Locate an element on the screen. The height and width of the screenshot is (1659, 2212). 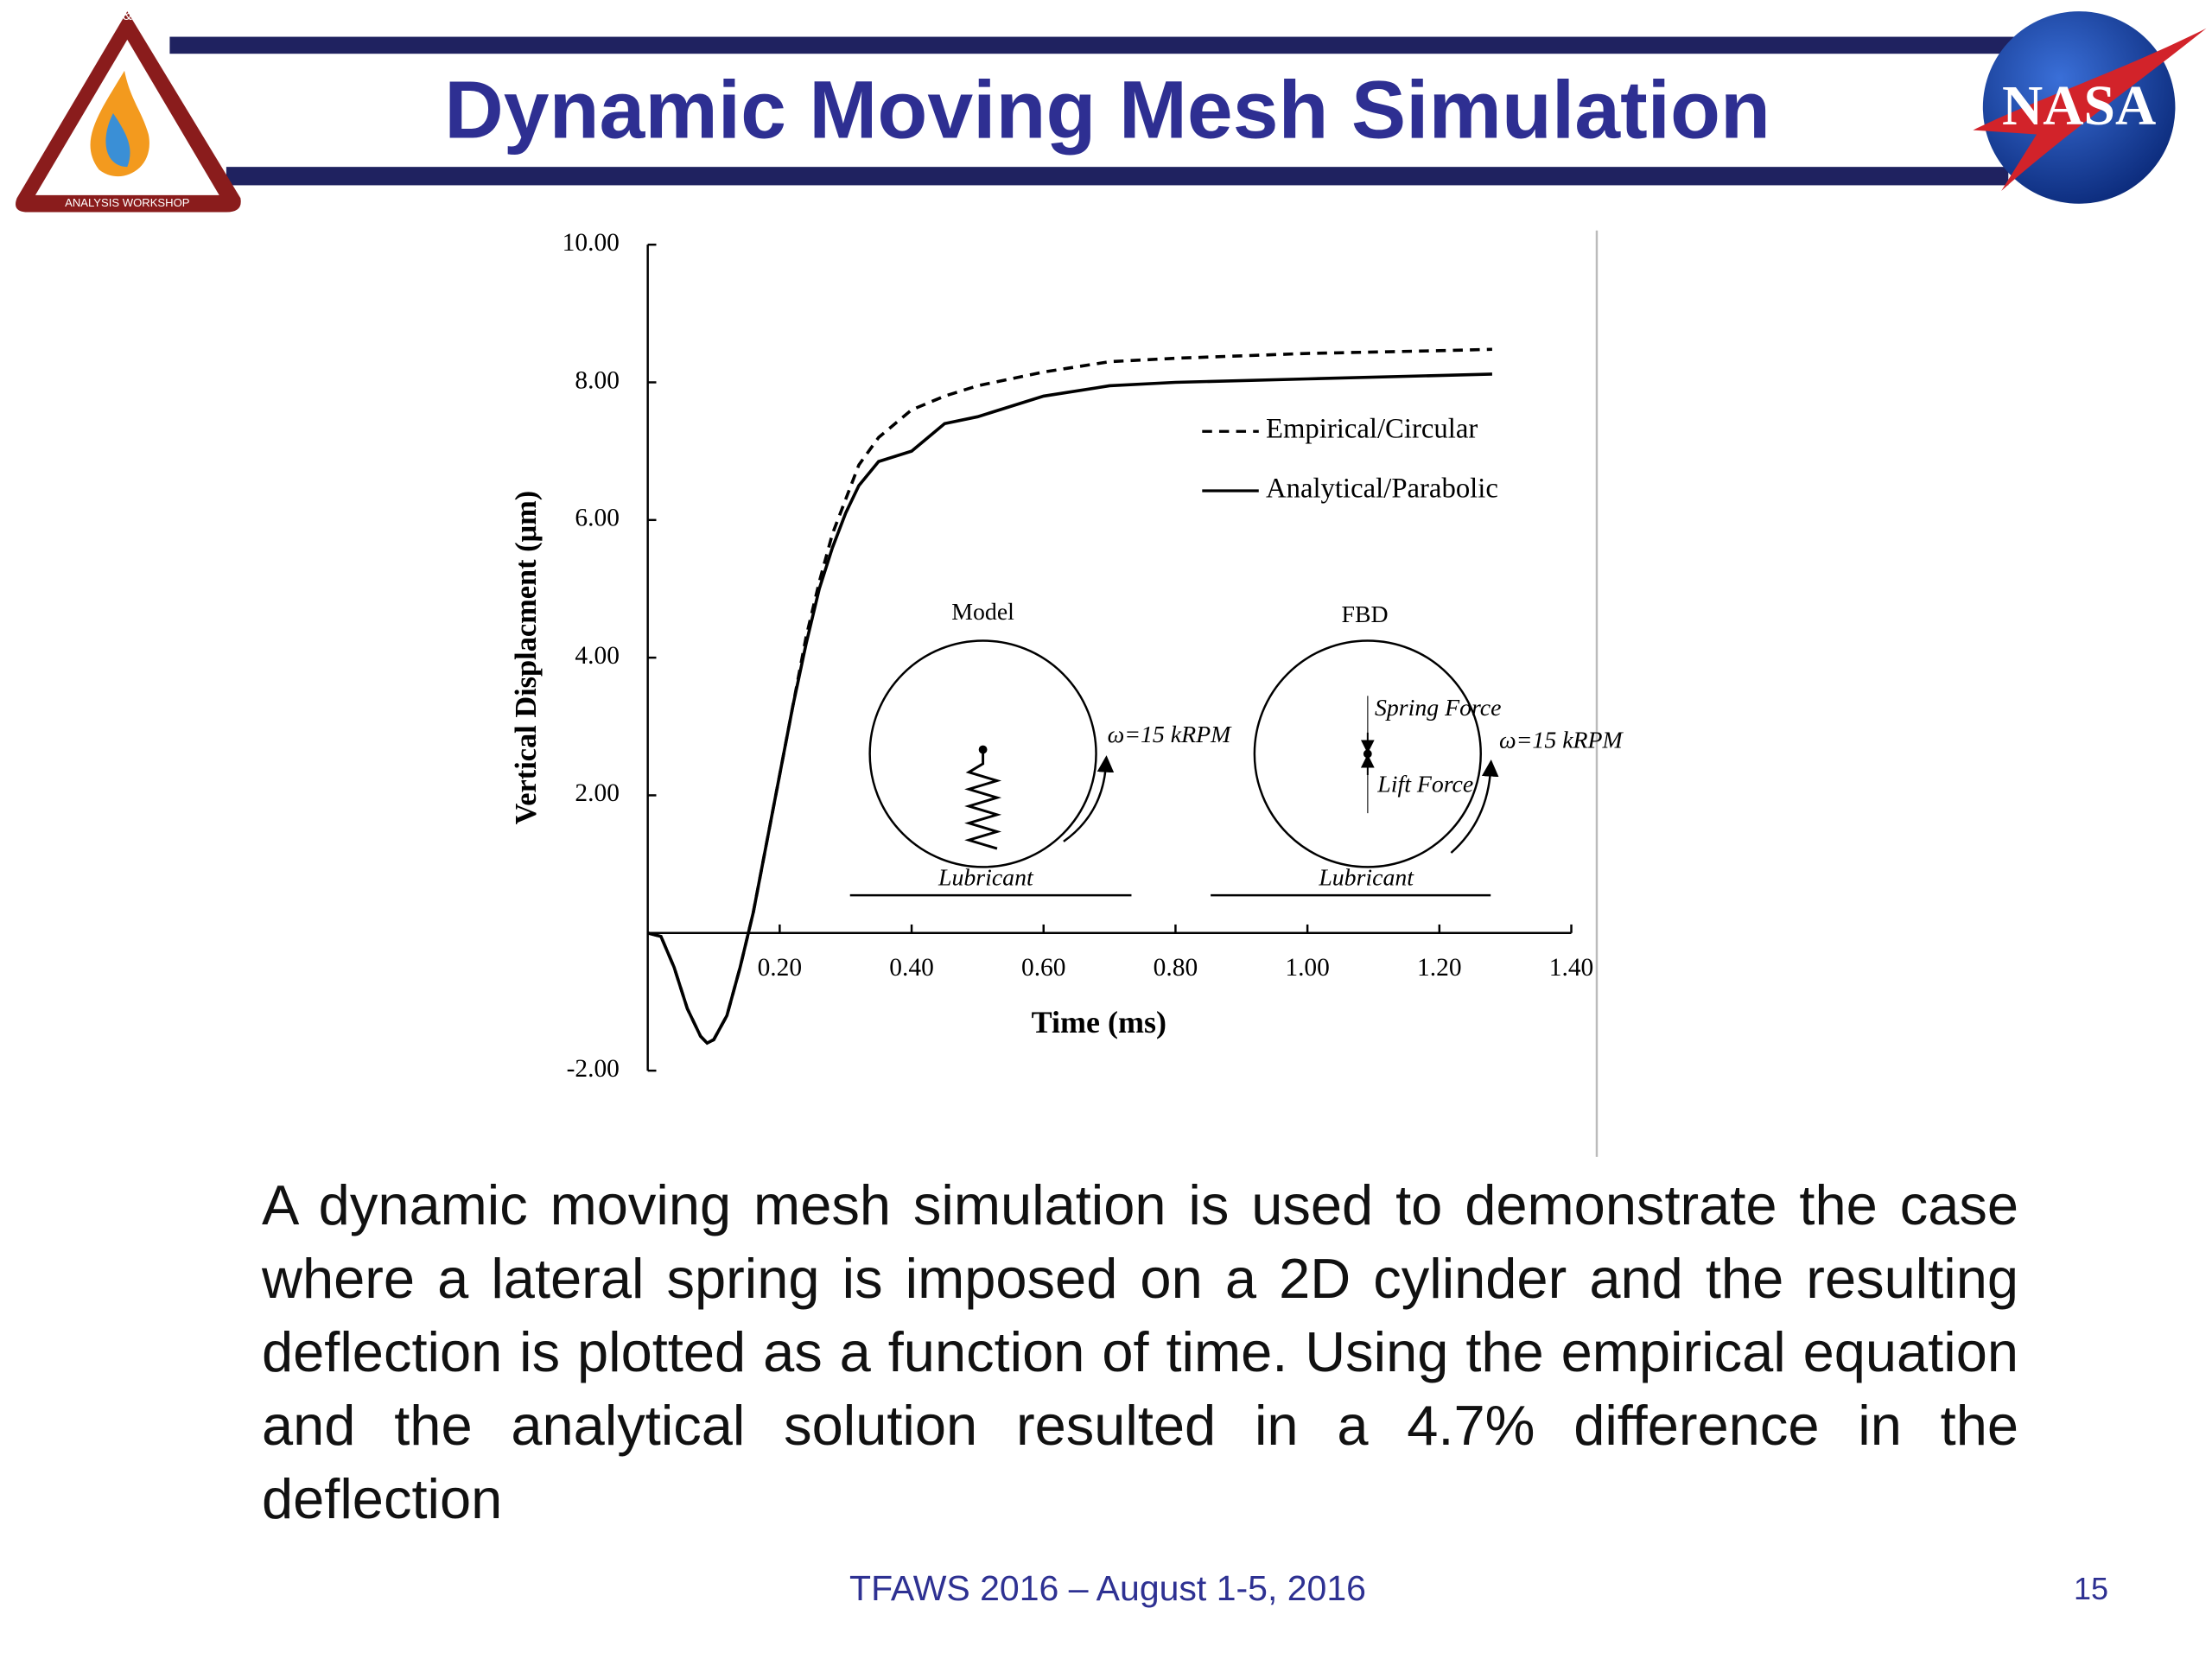
logo-text: ANALYSIS WORKSHOP is located at coordinates (127, 202).